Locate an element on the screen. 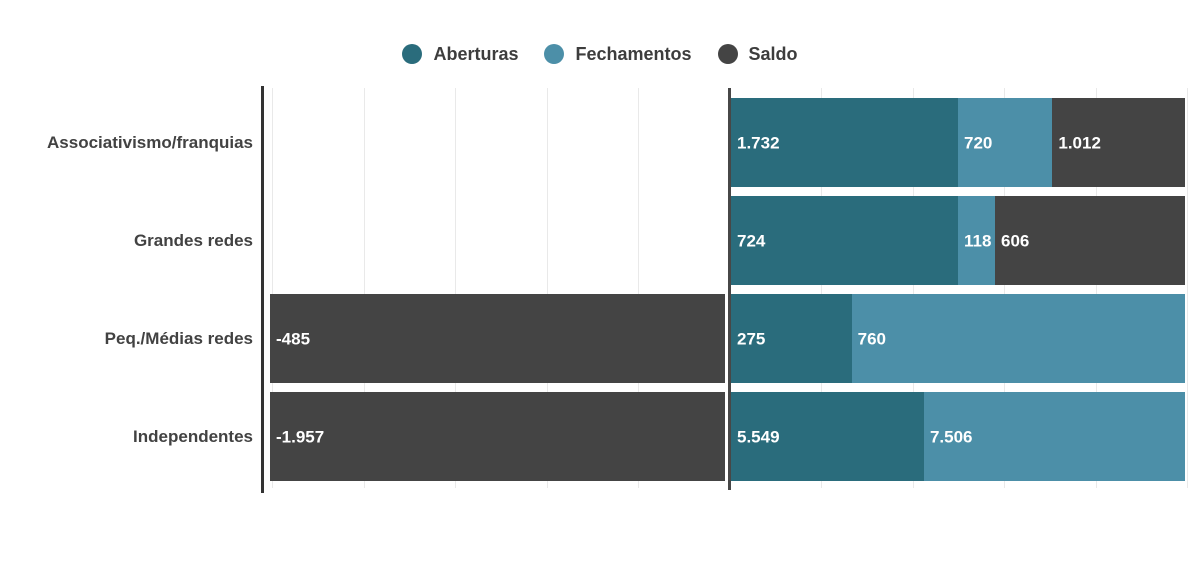 The width and height of the screenshot is (1200, 564). legend-label-aberturas: Aberturas is located at coordinates (476, 54).